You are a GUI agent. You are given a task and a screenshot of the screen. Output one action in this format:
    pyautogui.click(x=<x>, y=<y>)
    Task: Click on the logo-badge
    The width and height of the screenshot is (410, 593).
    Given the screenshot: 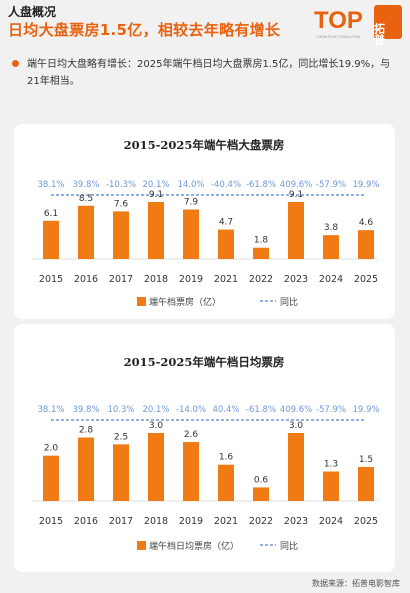 What is the action you would take?
    pyautogui.click(x=388, y=22)
    